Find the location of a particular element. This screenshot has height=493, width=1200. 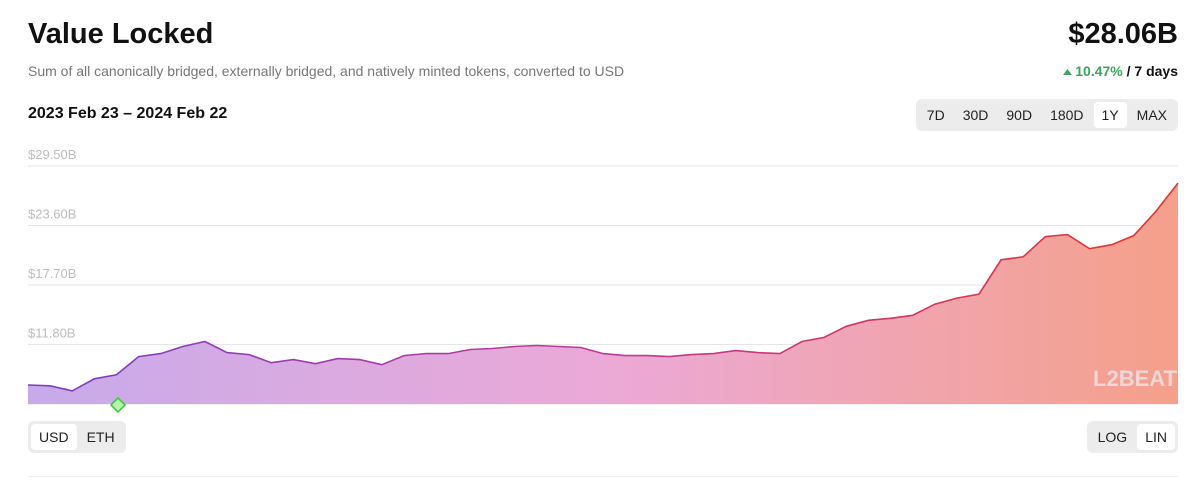

toggle-button: 30D is located at coordinates (975, 115).